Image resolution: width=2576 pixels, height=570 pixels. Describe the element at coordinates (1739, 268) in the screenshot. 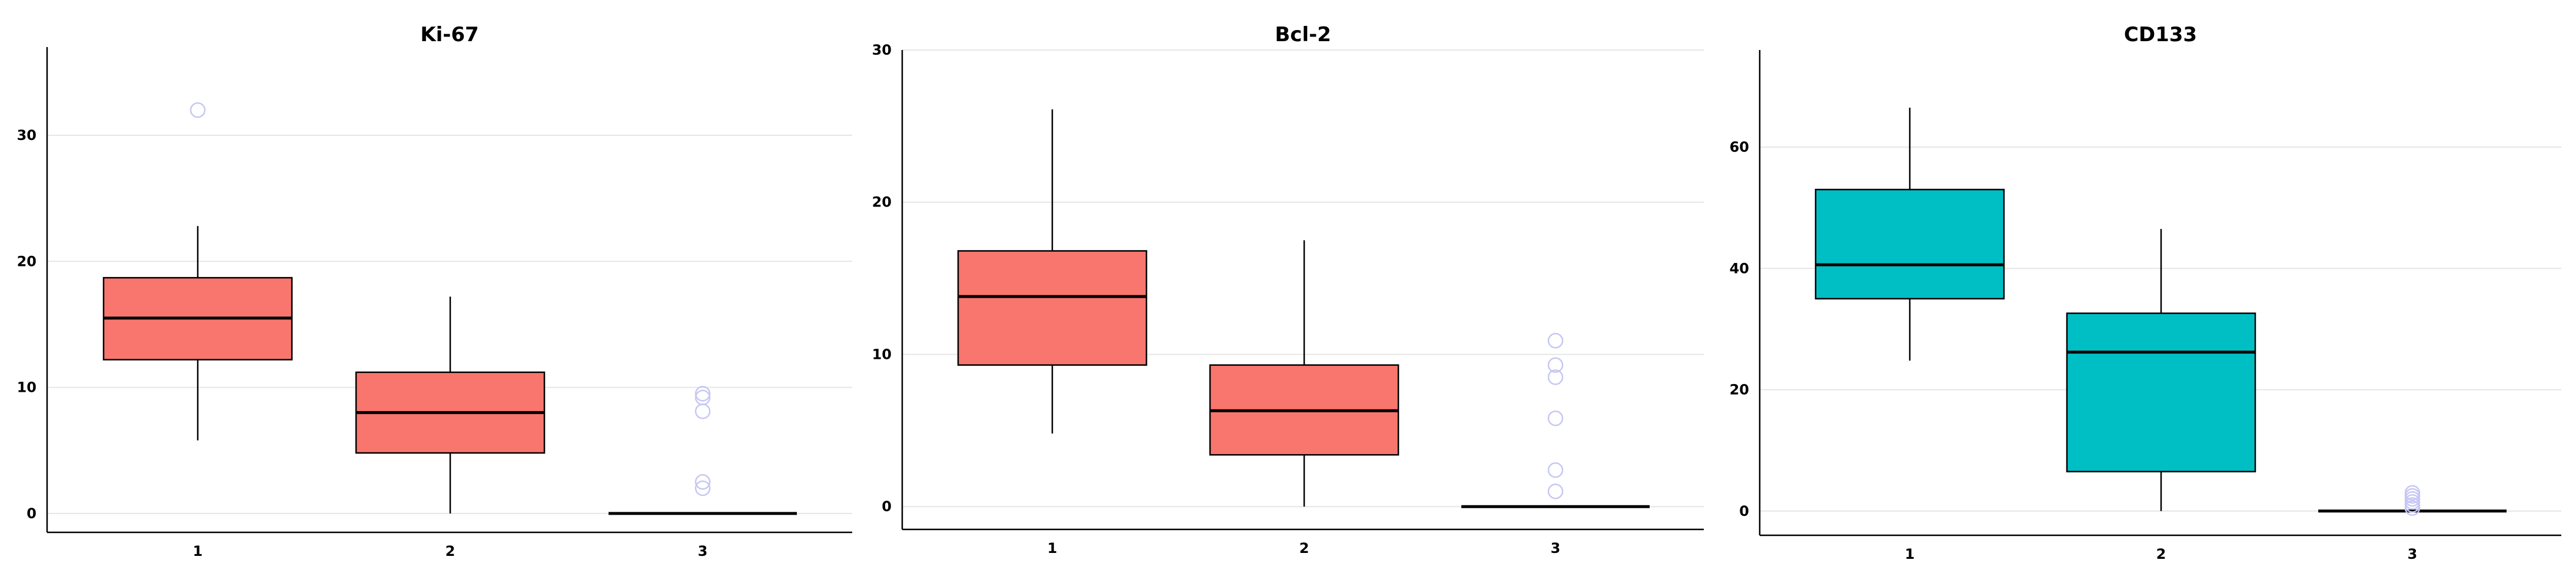

I see `y-tick-label: 40` at that location.